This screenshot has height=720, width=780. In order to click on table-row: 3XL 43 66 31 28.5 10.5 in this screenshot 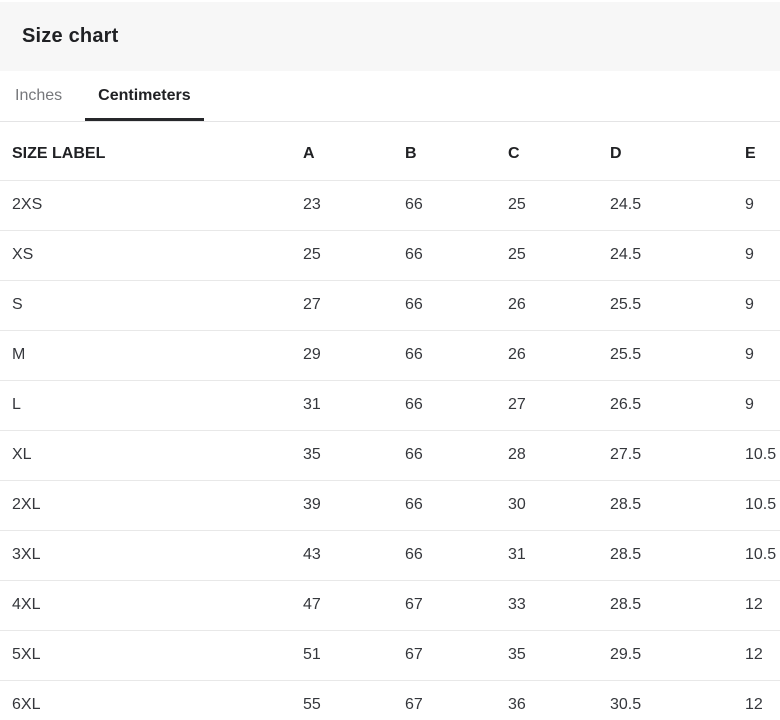, I will do `click(390, 555)`.